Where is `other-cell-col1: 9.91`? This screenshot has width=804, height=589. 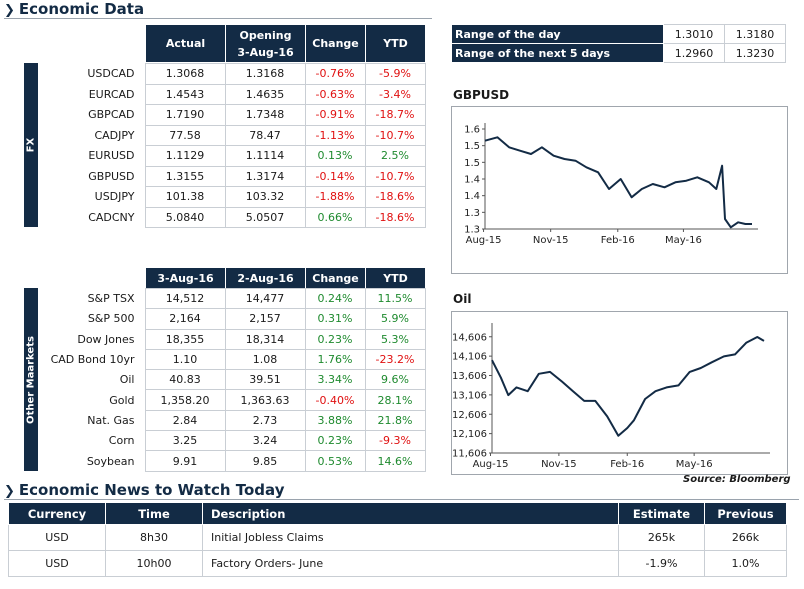 other-cell-col1: 9.91 is located at coordinates (185, 461).